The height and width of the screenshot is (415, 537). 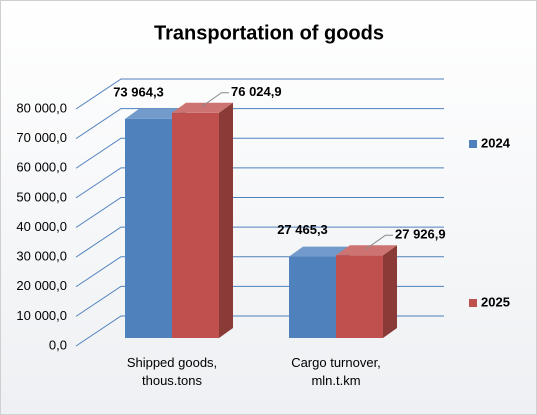 What do you see at coordinates (495, 301) in the screenshot?
I see `legend-label: 2025` at bounding box center [495, 301].